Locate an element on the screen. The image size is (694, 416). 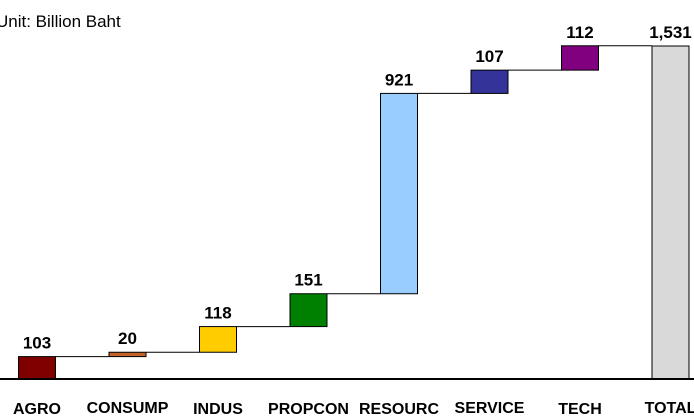
bar-tech is located at coordinates (580, 58).